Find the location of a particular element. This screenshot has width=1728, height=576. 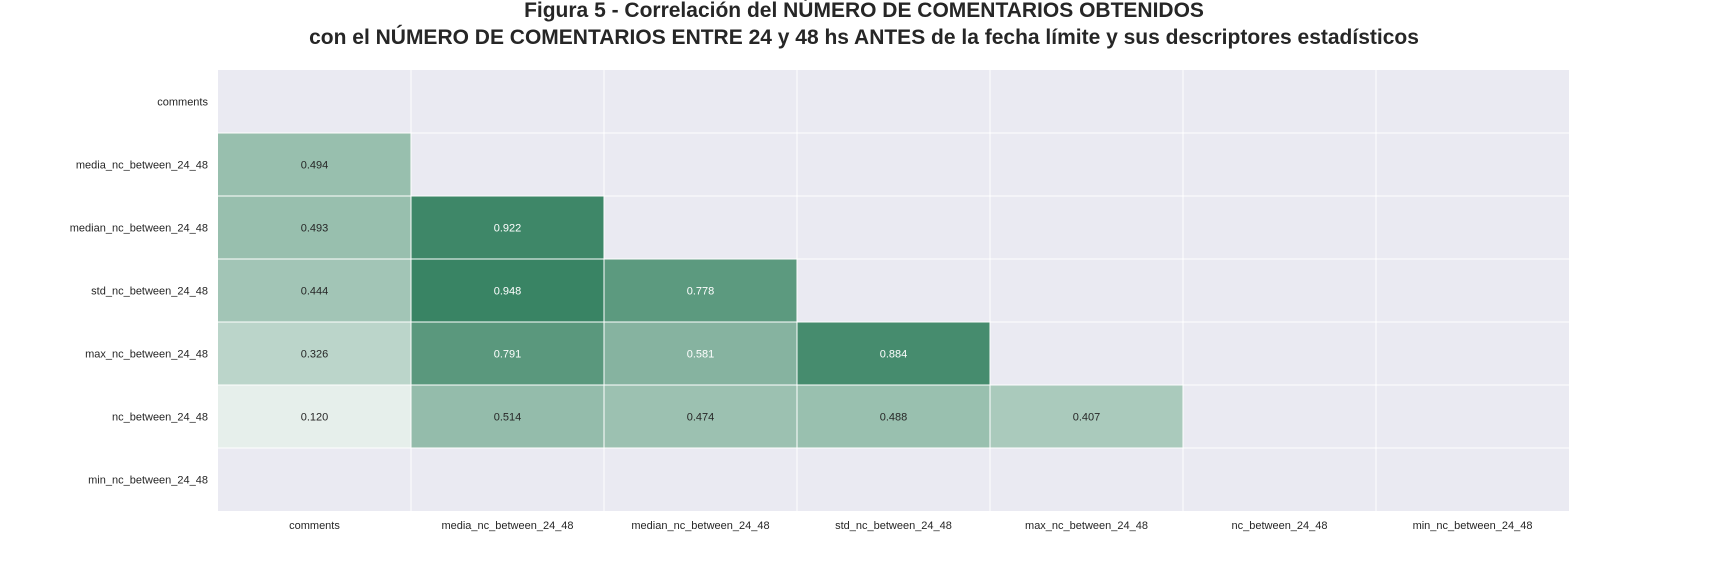

cell-value-label: 0.407 is located at coordinates (1087, 418).